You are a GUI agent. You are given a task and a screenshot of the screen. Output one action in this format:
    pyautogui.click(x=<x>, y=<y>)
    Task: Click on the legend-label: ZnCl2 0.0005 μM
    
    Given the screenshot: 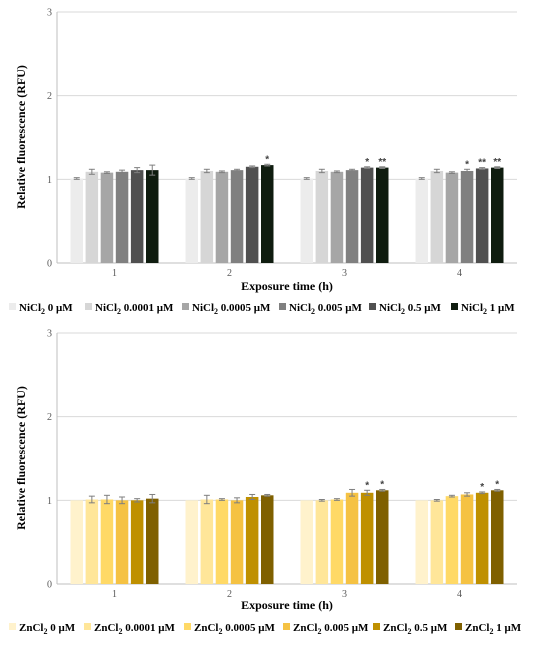 What is the action you would take?
    pyautogui.click(x=234, y=629)
    